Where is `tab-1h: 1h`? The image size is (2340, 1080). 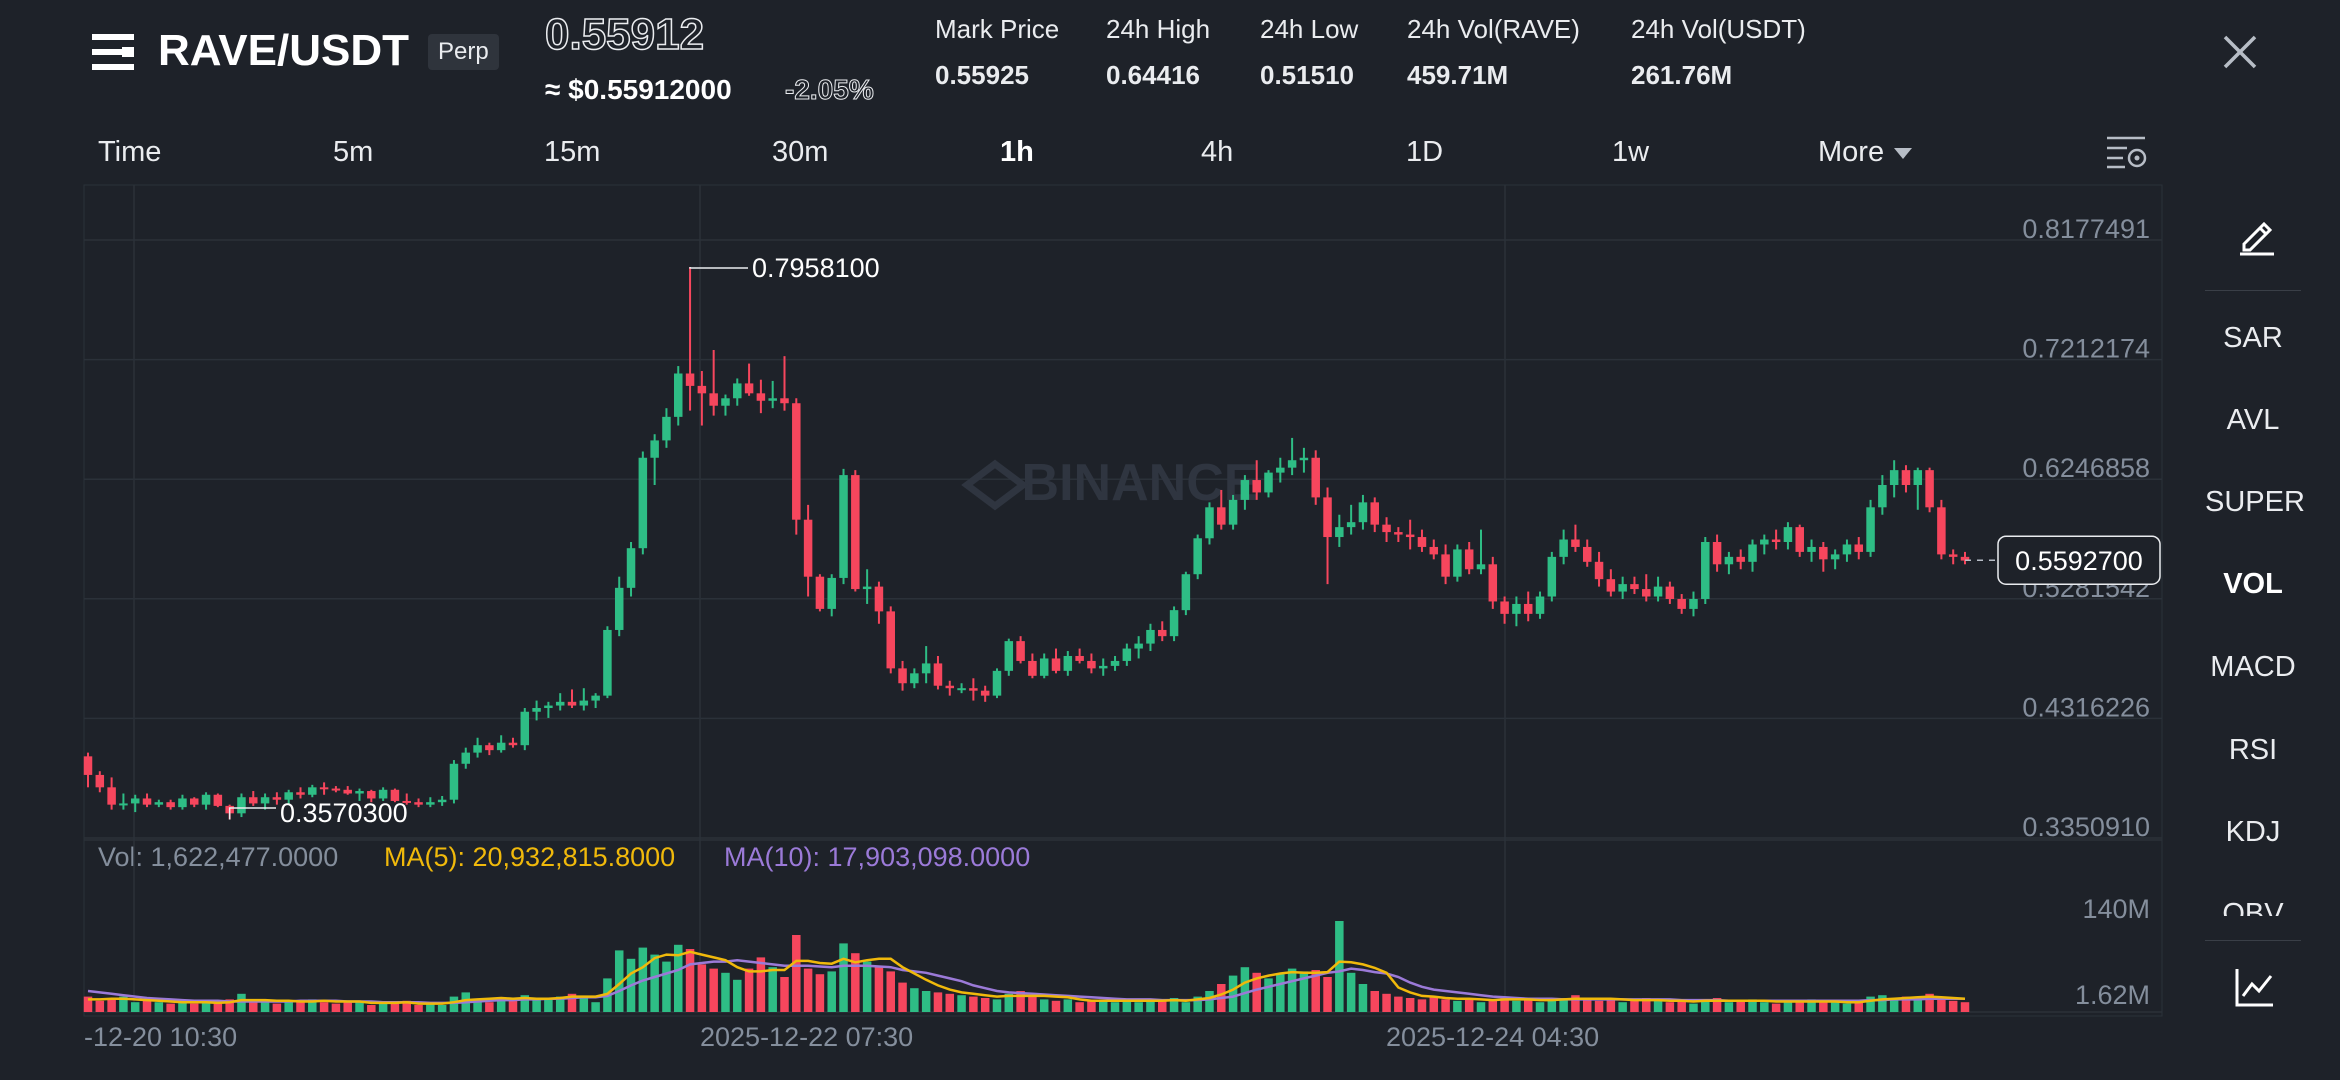 tab-1h: 1h is located at coordinates (1017, 152).